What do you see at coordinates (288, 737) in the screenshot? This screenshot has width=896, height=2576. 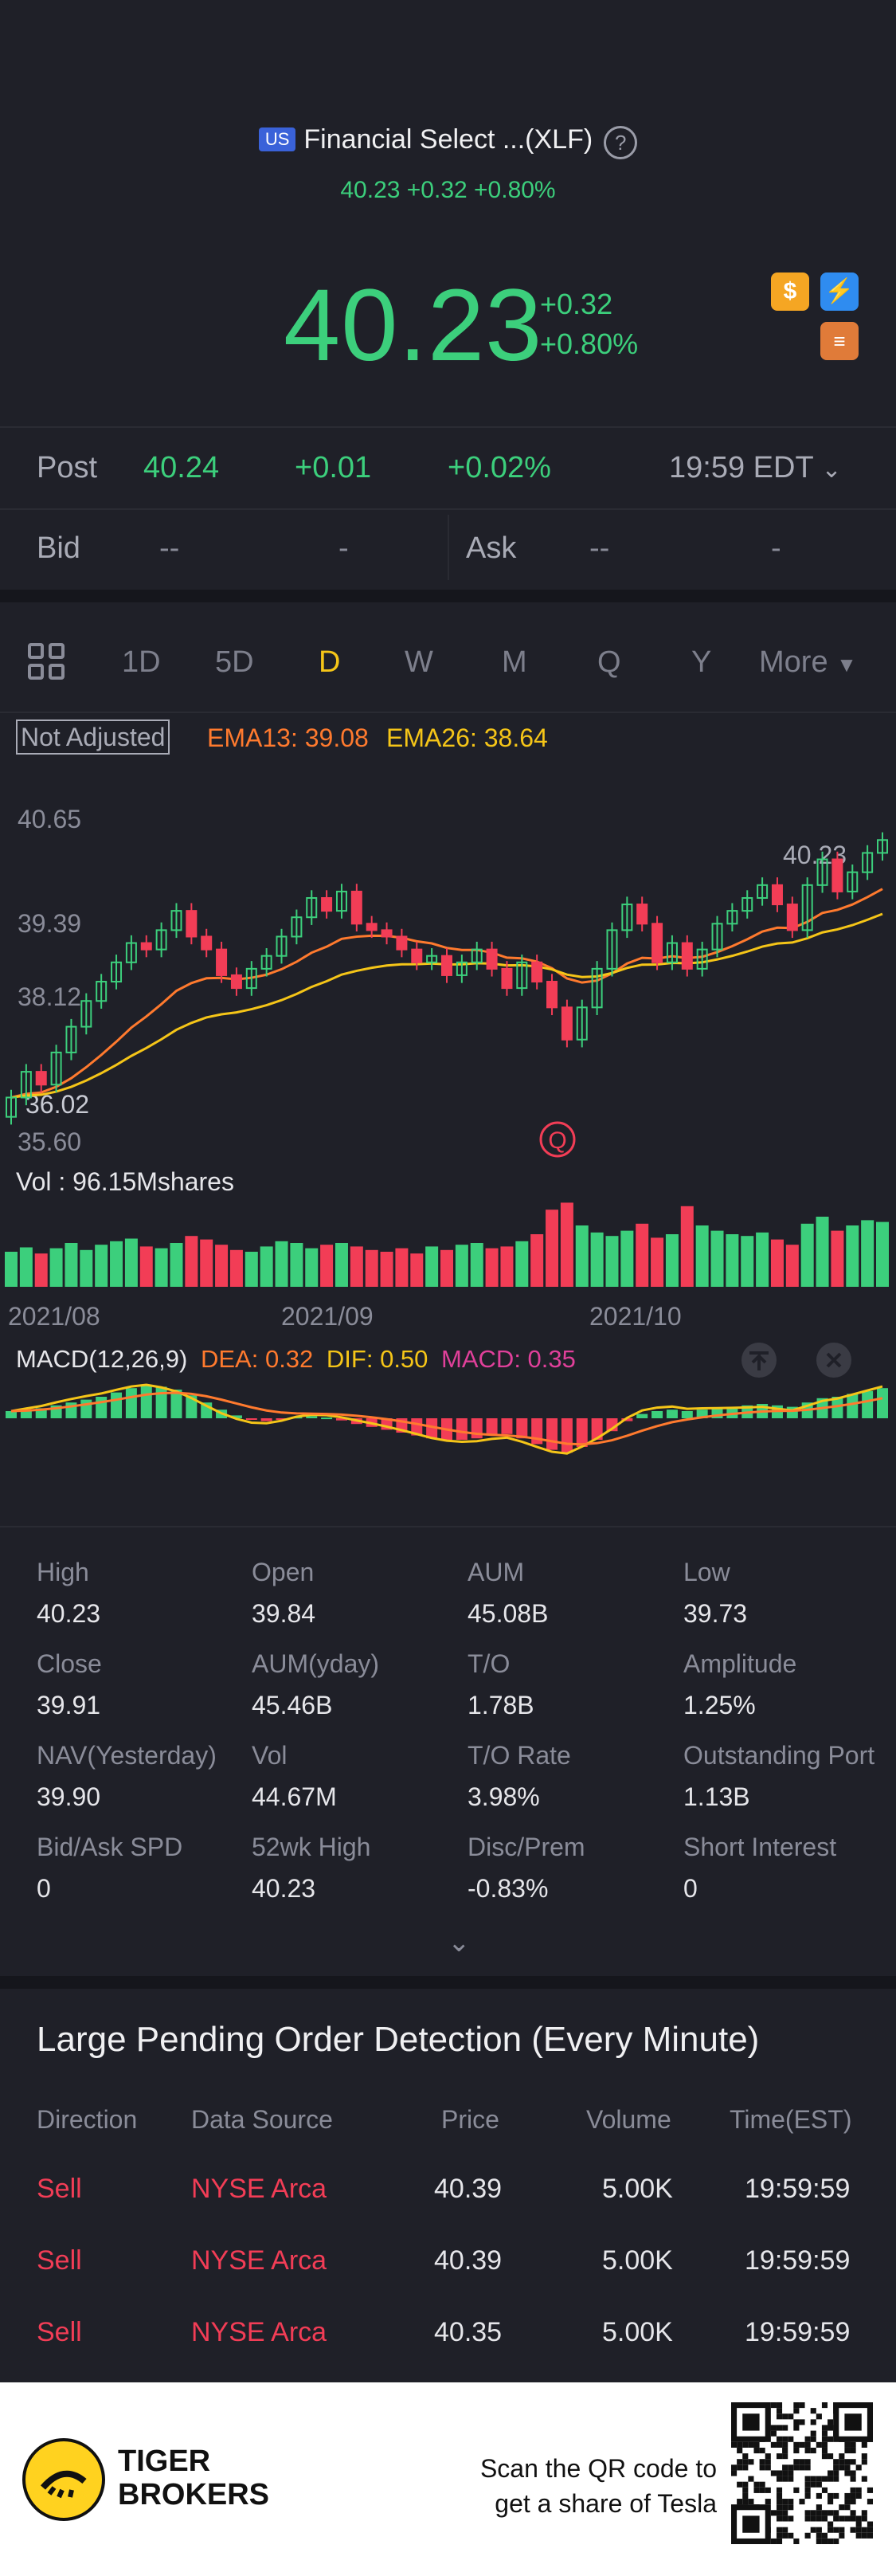 I see `ema13-value: EMA13: 39.08` at bounding box center [288, 737].